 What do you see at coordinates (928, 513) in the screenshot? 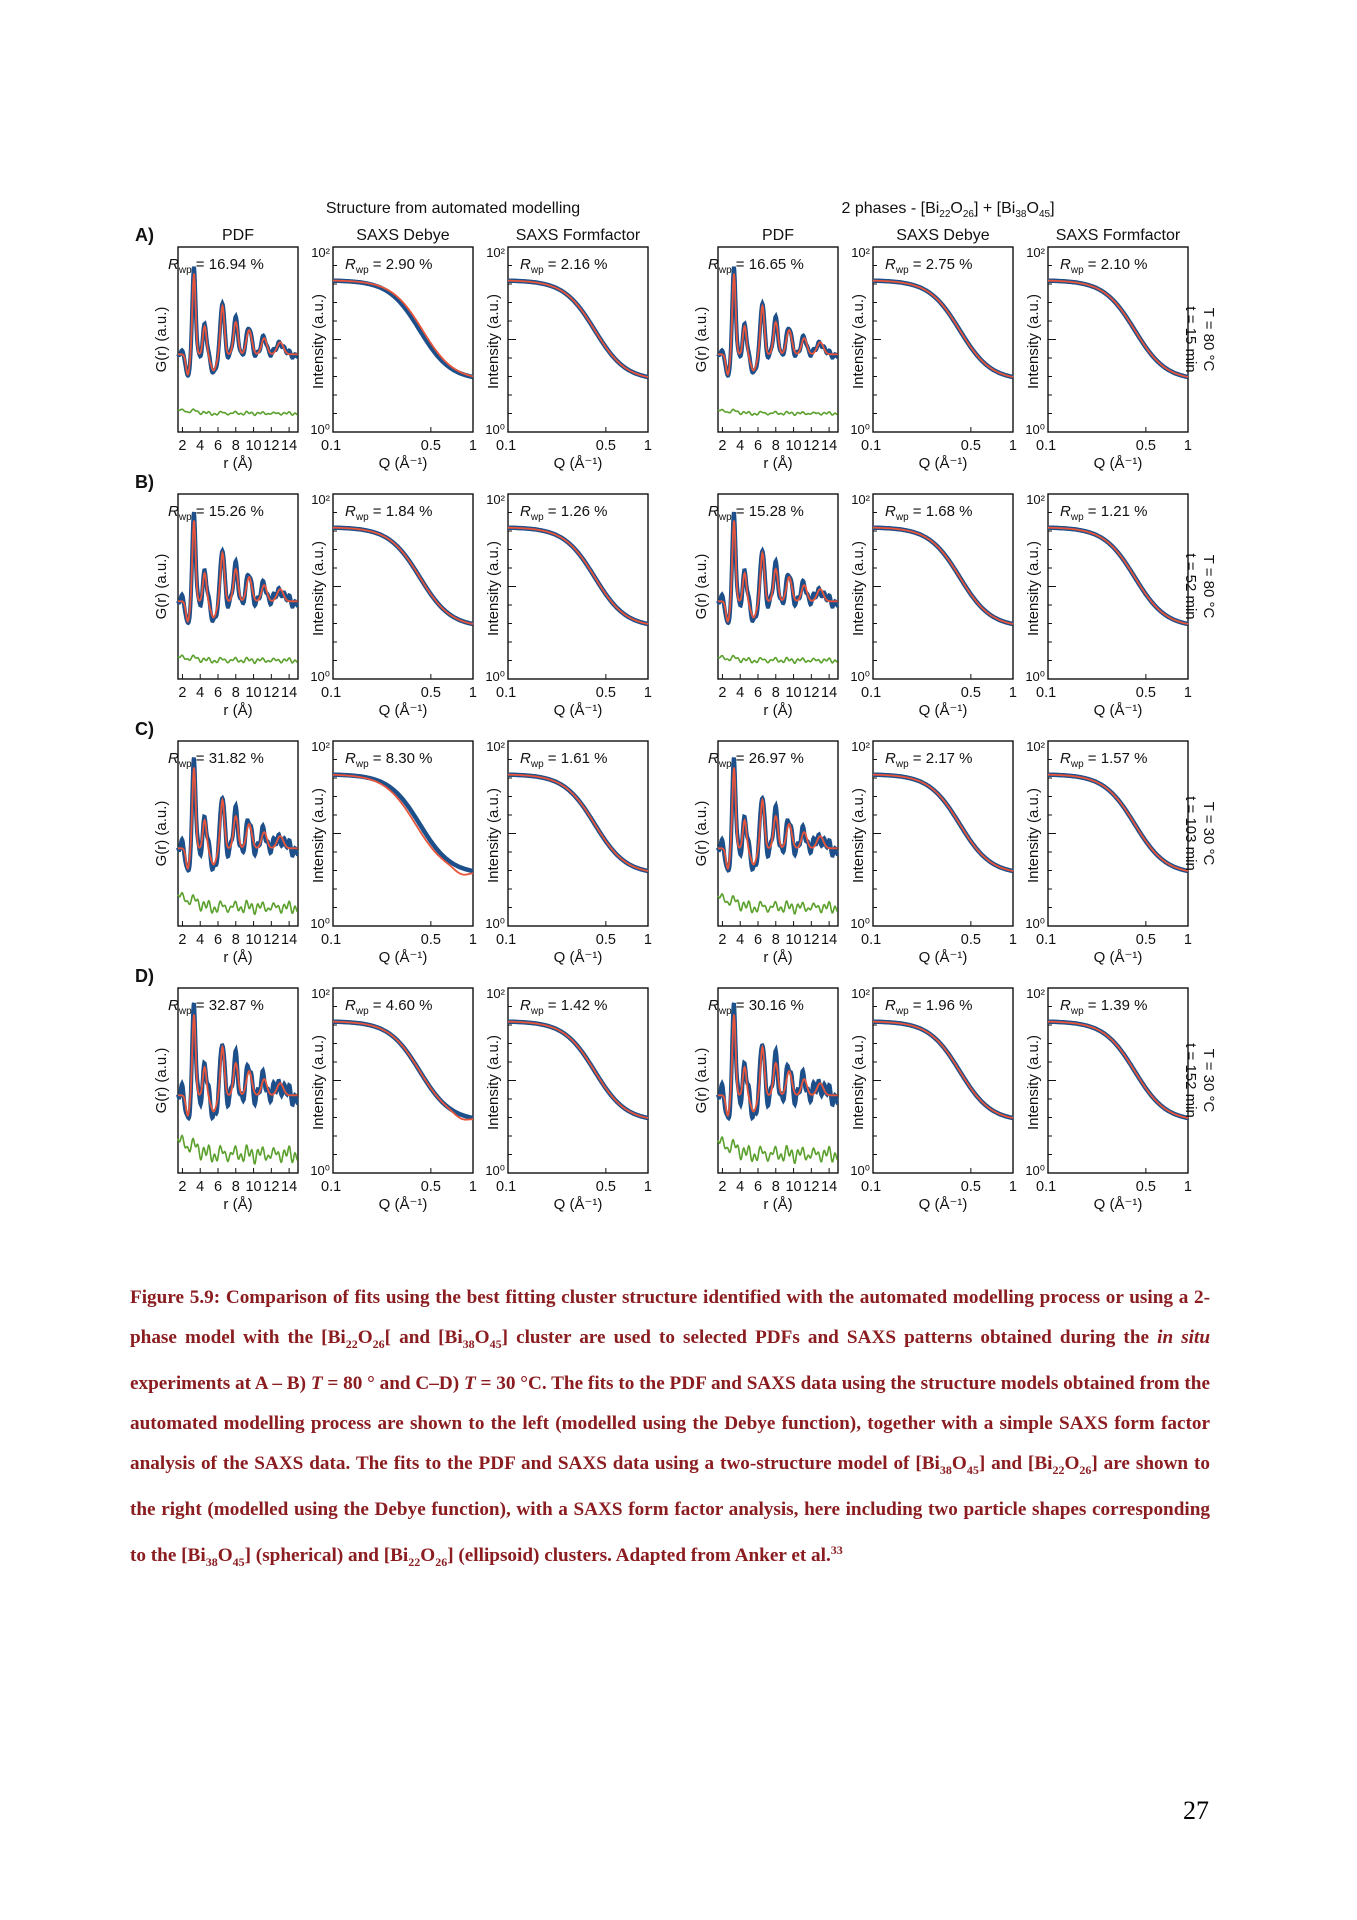
I see `rwp-label: Rwp = 1.68 %` at bounding box center [928, 513].